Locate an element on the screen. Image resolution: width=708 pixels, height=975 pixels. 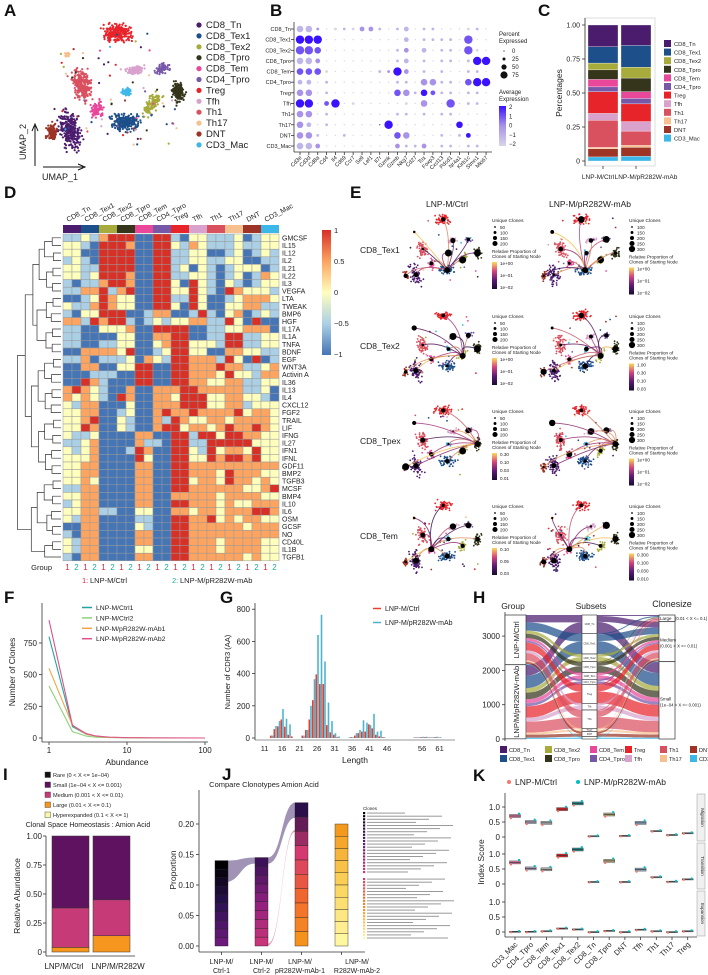
size-legend-dot is located at coordinates (504, 75).